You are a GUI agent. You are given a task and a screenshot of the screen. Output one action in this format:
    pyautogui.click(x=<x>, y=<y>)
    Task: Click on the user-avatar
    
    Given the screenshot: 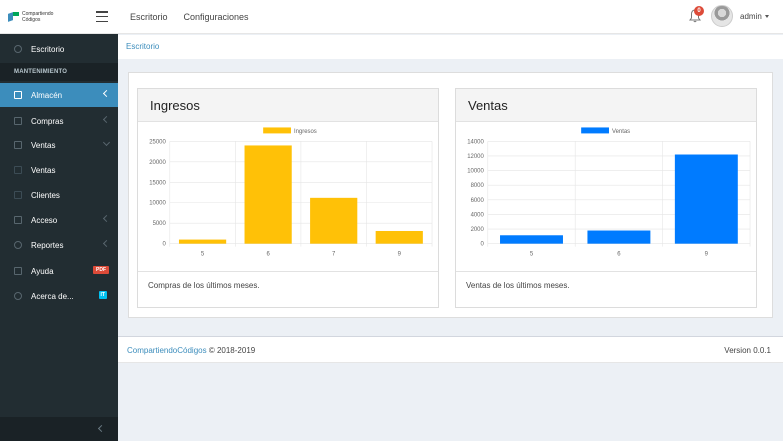 What is the action you would take?
    pyautogui.click(x=722, y=16)
    